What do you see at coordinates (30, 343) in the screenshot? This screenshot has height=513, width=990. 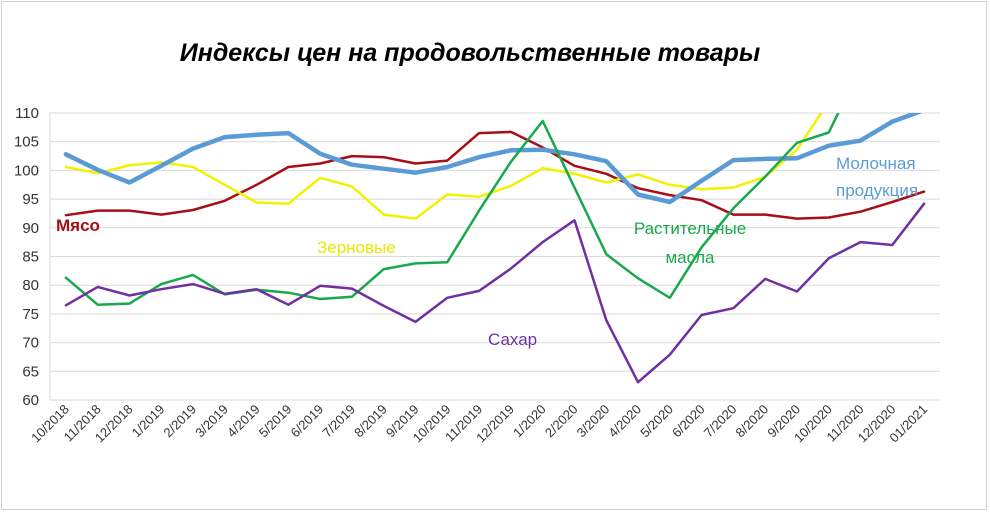 I see `y-tick-label: 70` at bounding box center [30, 343].